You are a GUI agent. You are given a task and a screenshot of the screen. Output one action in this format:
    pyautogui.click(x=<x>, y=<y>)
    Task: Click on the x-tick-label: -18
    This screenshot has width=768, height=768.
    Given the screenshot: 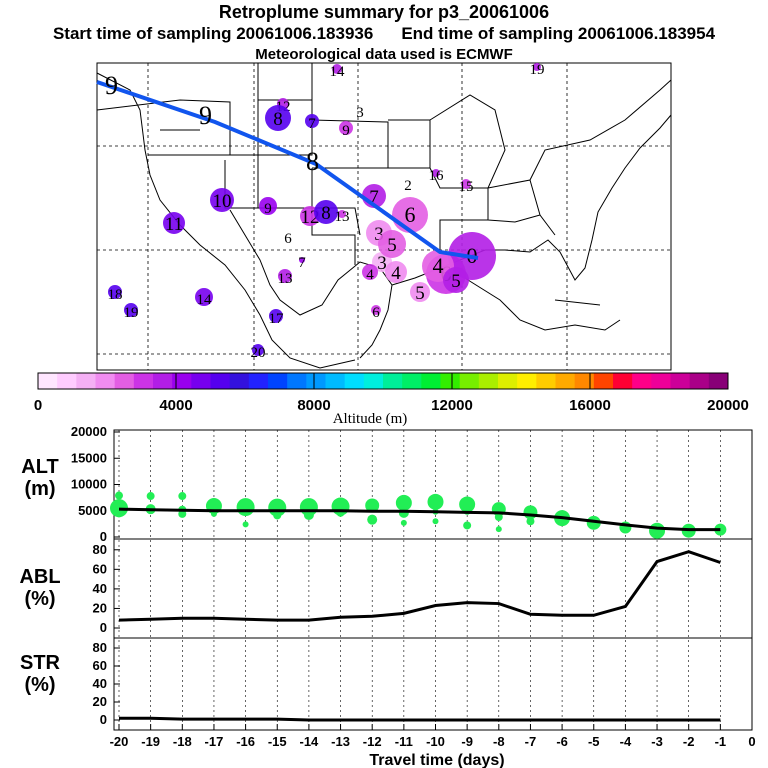 What is the action you would take?
    pyautogui.click(x=182, y=741)
    